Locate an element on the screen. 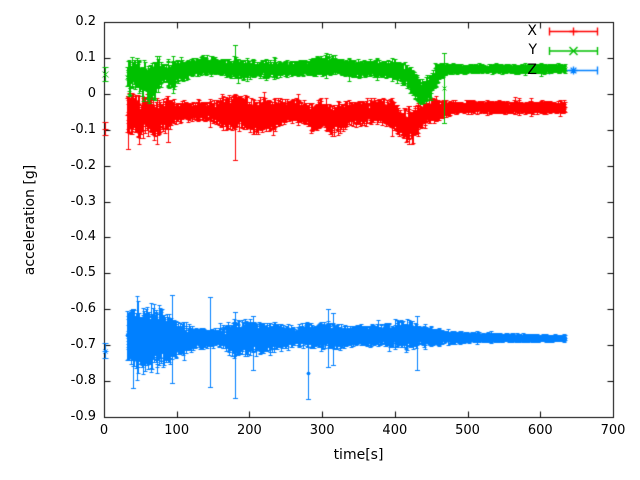 This screenshot has height=480, width=640. x-tick-label: 300 is located at coordinates (322, 430).